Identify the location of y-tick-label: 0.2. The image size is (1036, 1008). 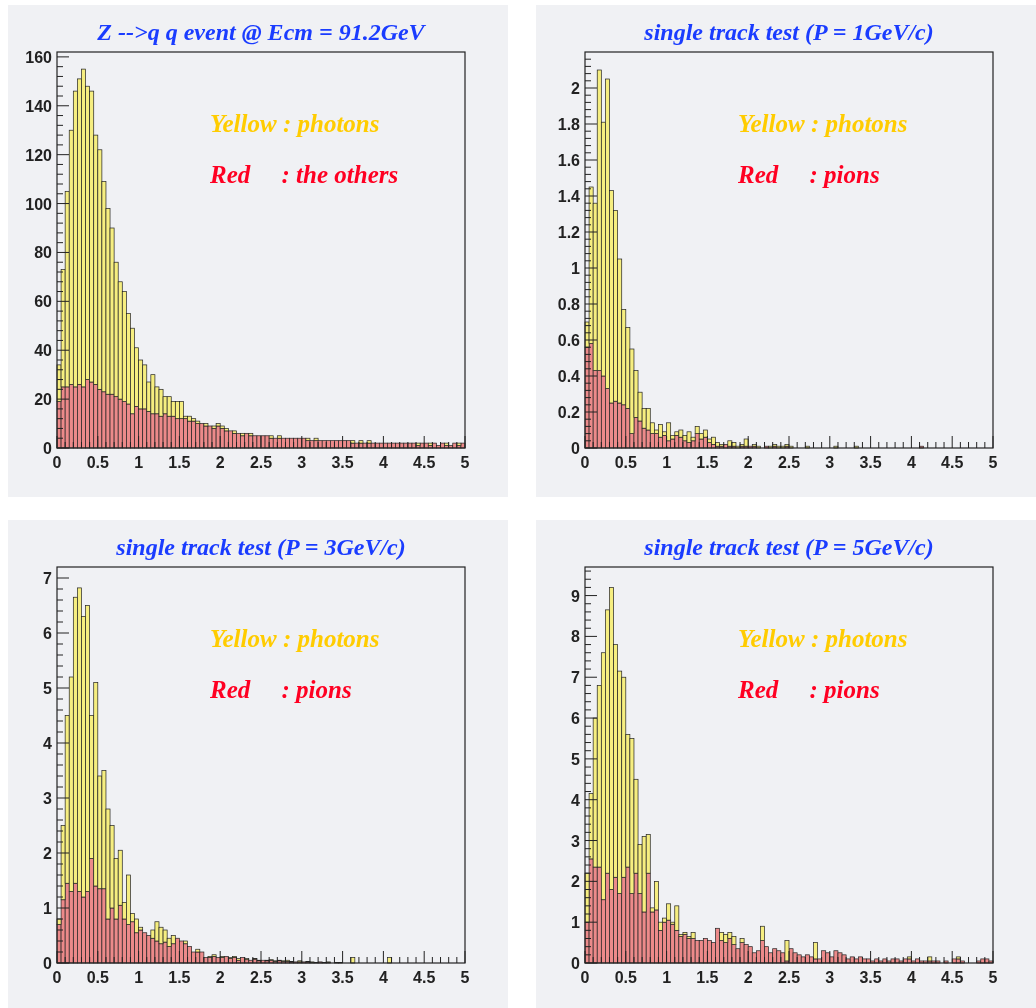
(569, 412).